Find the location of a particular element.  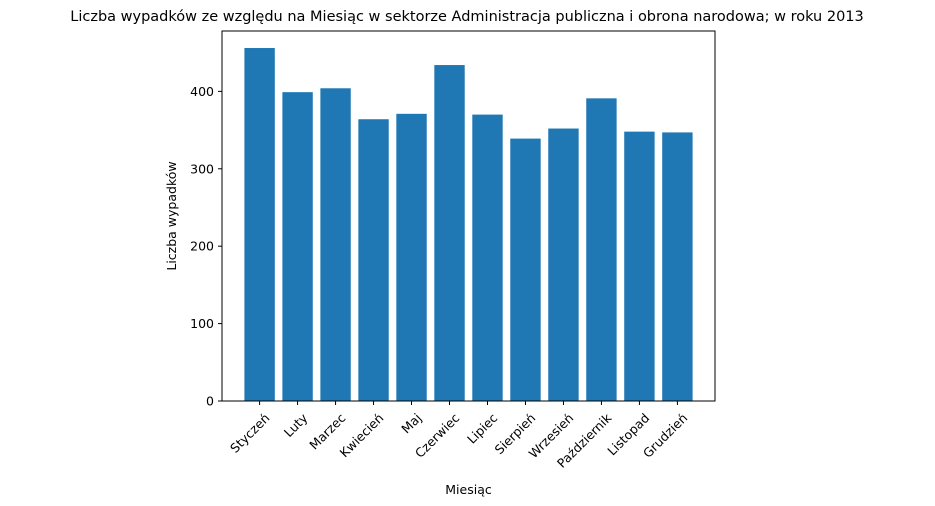

bar-październik is located at coordinates (601, 250).